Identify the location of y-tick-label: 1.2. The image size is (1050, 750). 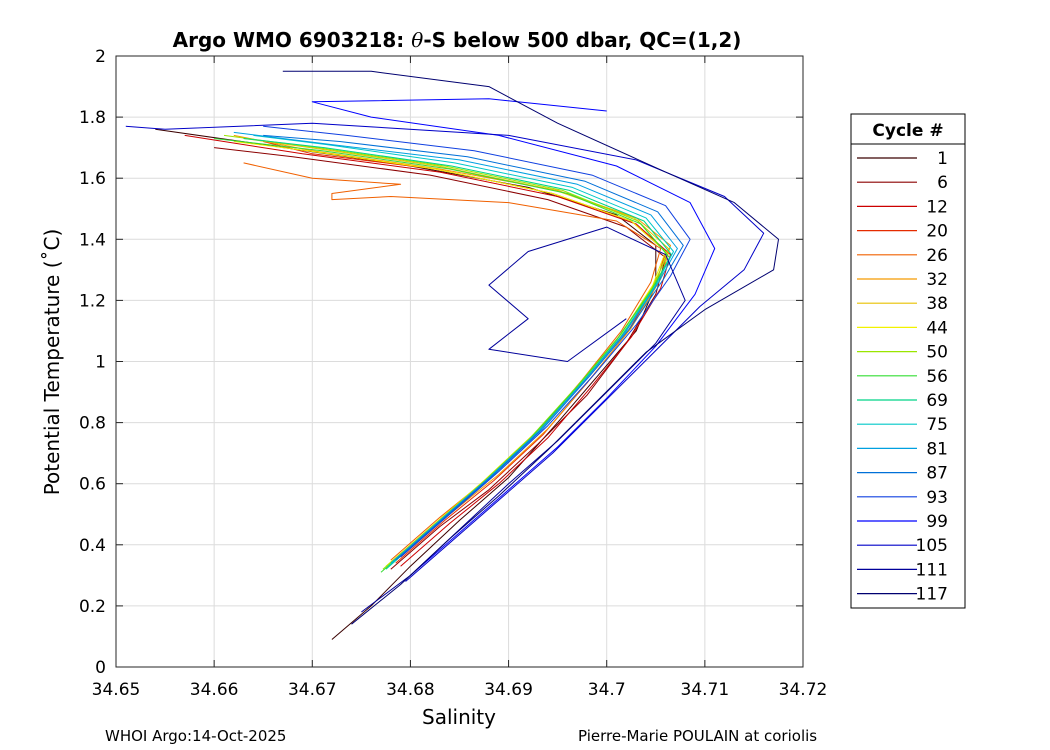
(92, 301).